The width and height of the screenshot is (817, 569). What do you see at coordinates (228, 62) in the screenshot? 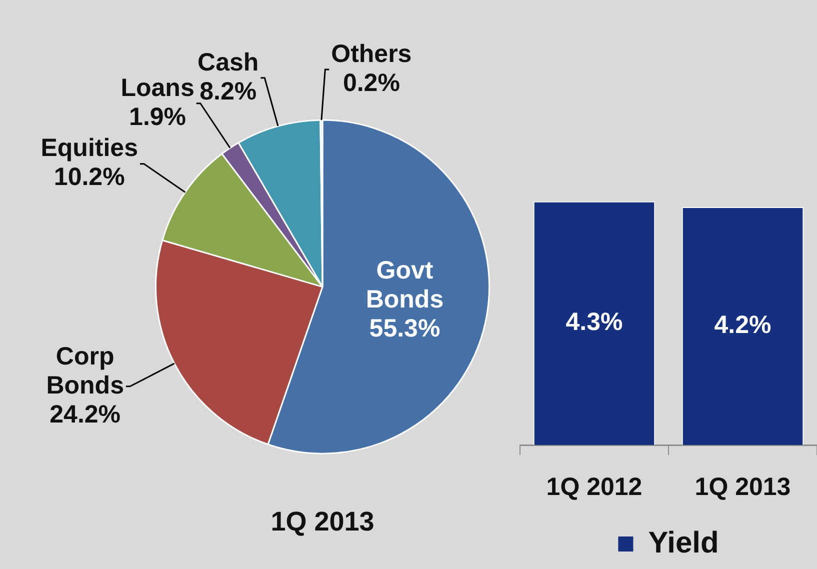
I see `slice-label: Cash` at bounding box center [228, 62].